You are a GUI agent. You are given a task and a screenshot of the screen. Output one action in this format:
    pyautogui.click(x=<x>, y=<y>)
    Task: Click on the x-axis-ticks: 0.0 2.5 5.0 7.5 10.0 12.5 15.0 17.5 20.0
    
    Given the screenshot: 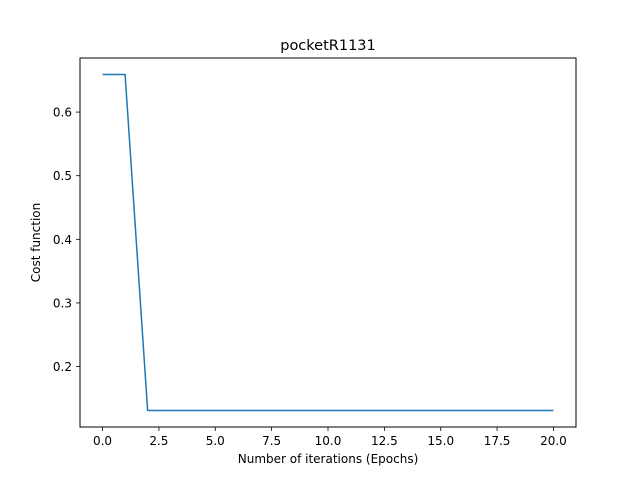 What is the action you would take?
    pyautogui.click(x=330, y=437)
    